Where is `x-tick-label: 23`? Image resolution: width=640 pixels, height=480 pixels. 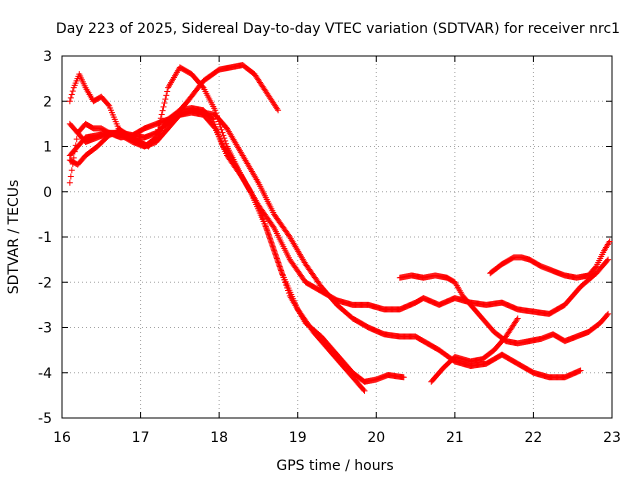
x-tick-label: 23 is located at coordinates (612, 438).